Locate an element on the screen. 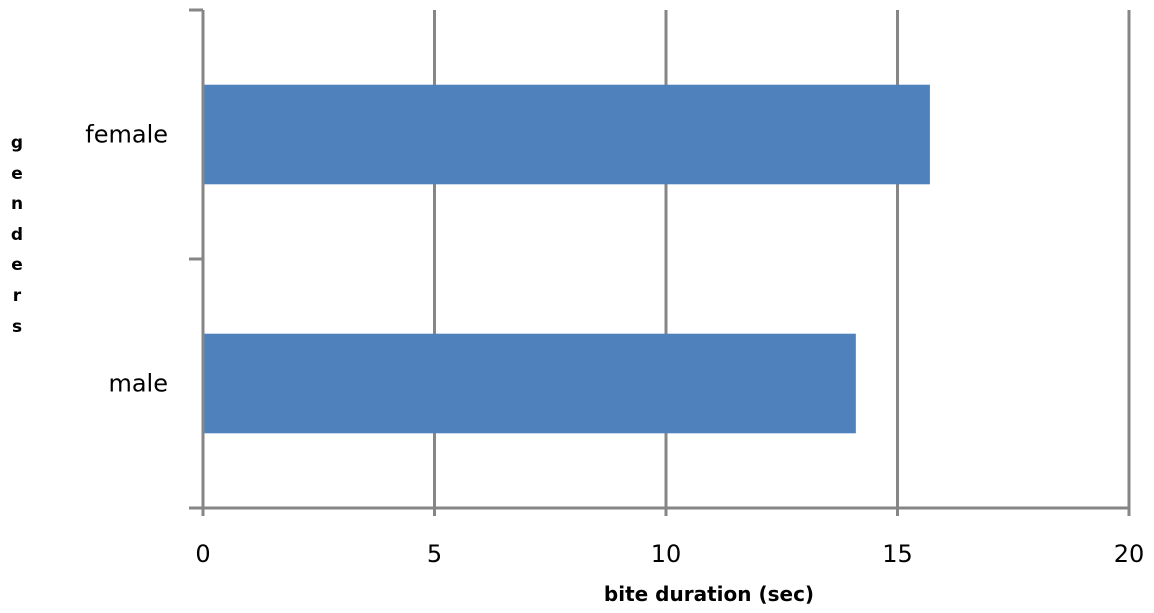 The width and height of the screenshot is (1154, 613). y-axis-label-letter: s is located at coordinates (17, 326).